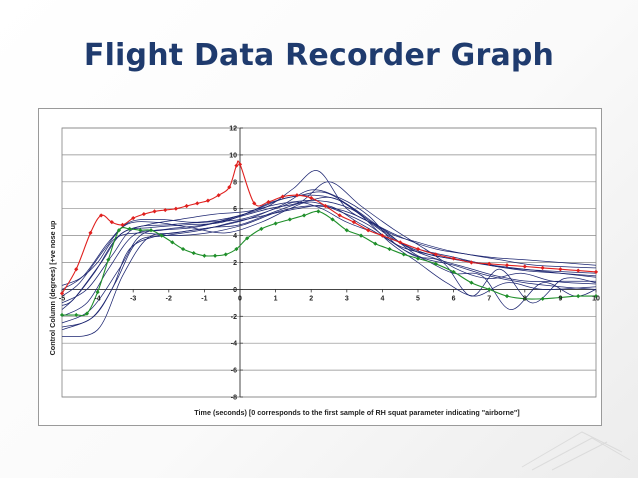 The width and height of the screenshot is (638, 478). I want to click on x-tick-label: 1, so click(276, 298).